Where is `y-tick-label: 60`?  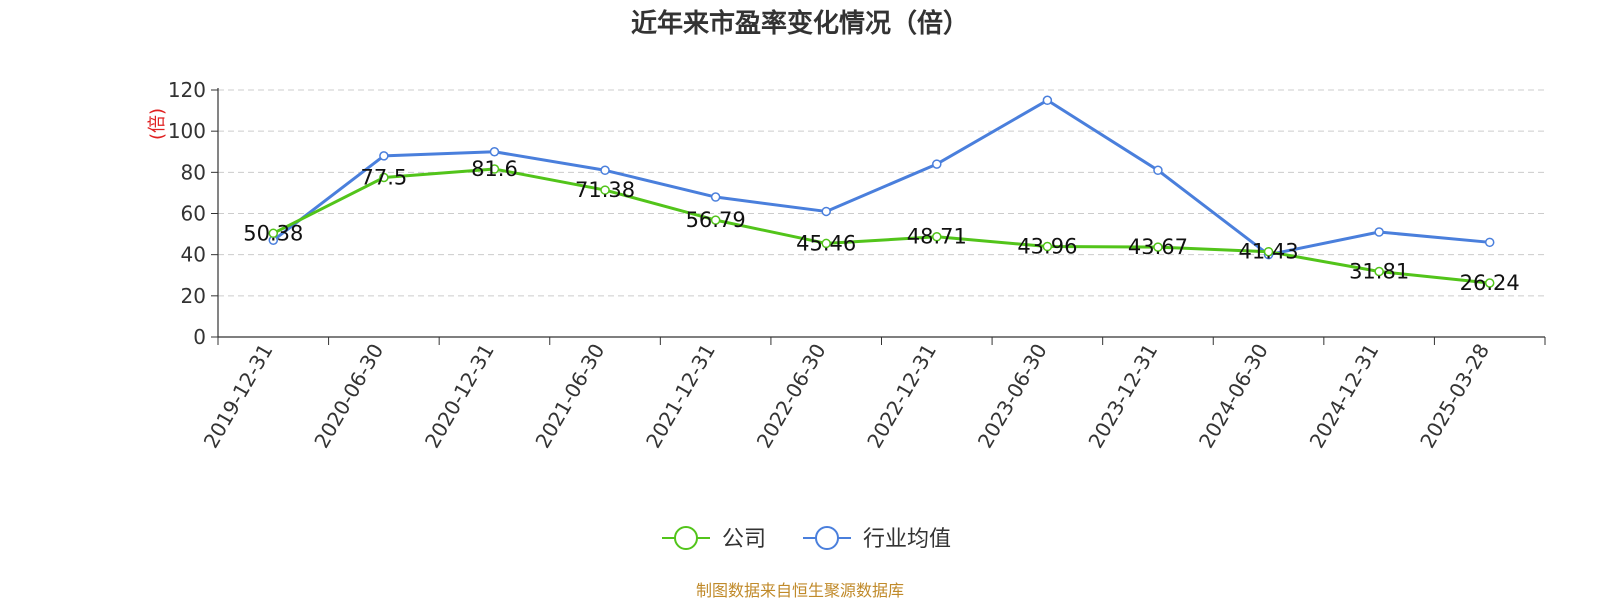
y-tick-label: 60 is located at coordinates (193, 214).